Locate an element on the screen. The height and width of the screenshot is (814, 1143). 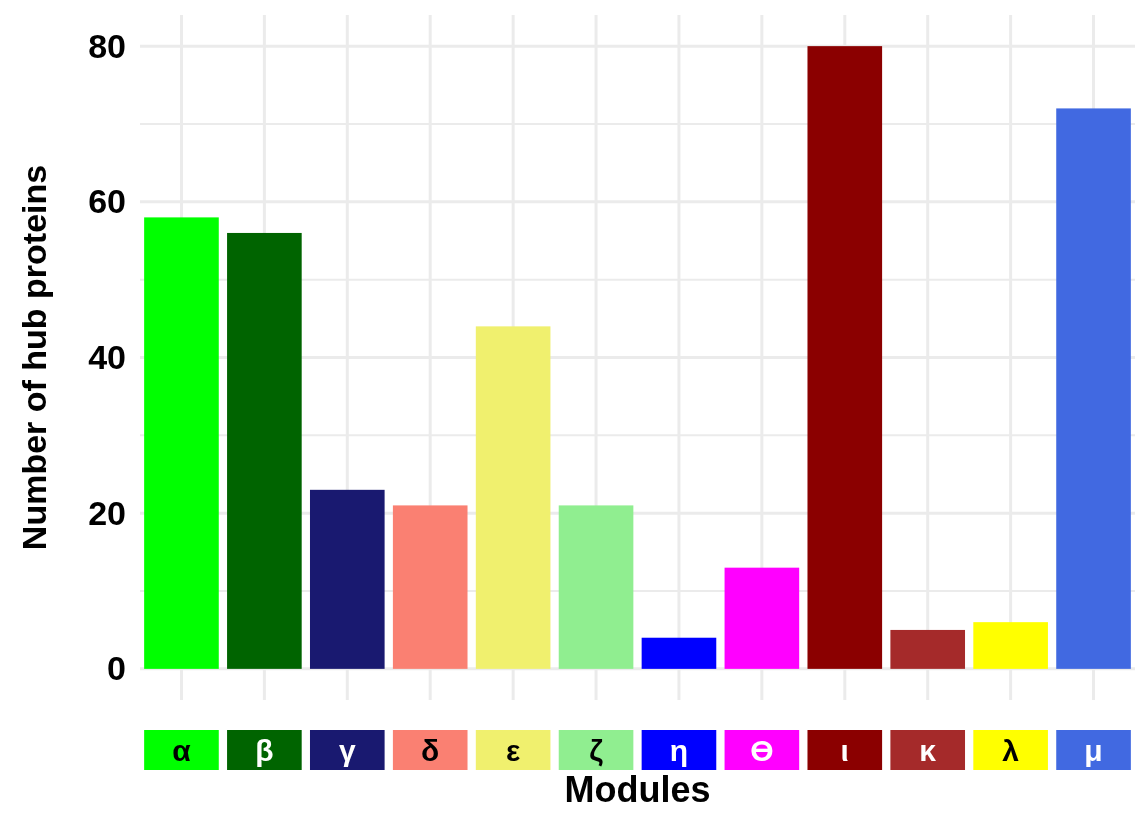
x-tick-label: κ is located at coordinates (928, 750).